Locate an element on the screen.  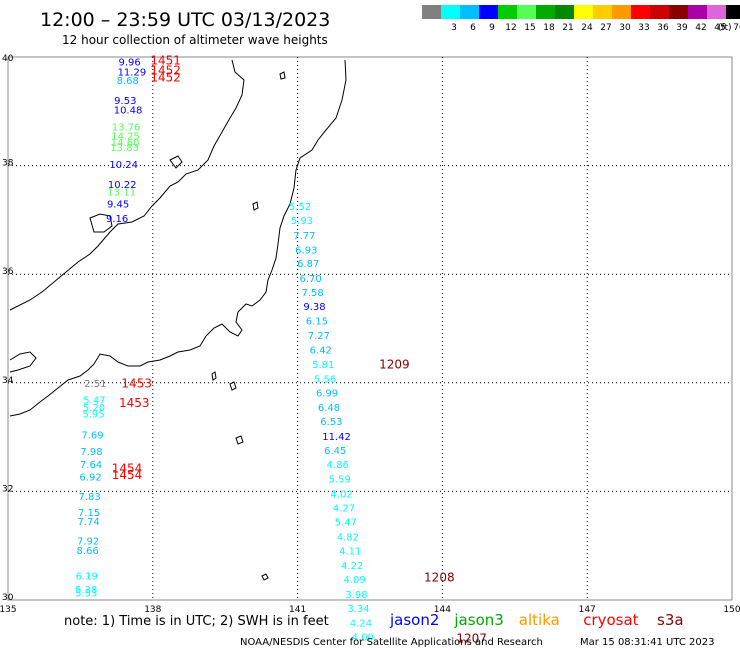
legend-tick-label: 15 is located at coordinates (529, 28).